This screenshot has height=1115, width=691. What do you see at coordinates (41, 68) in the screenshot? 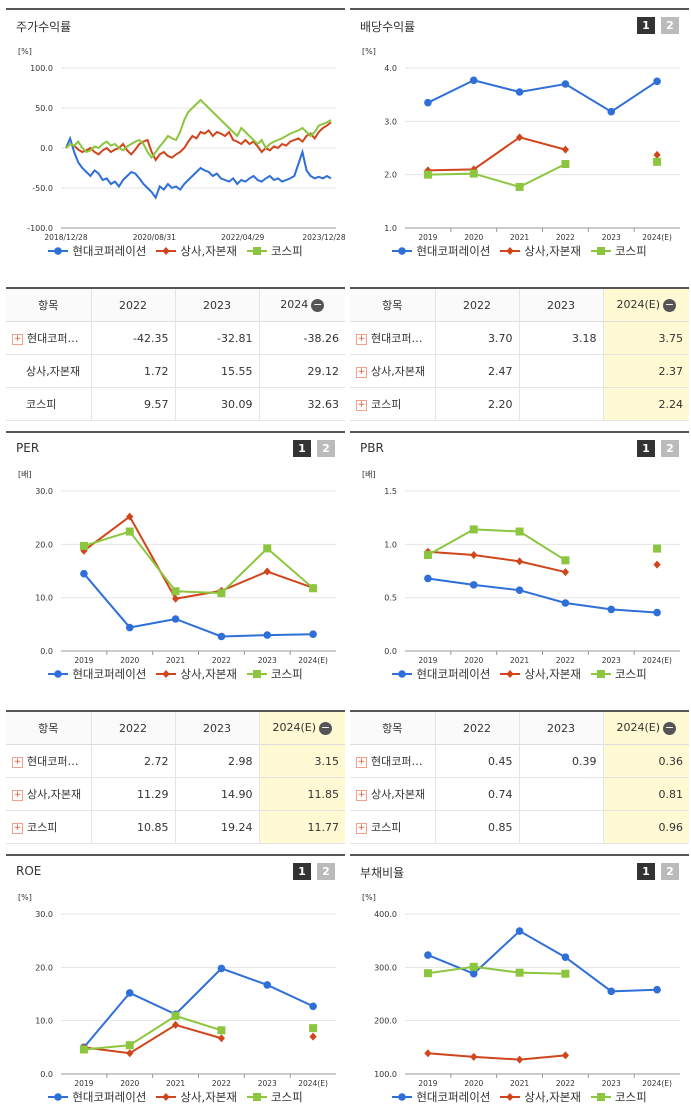
I see `y-tick-label: 100.0` at bounding box center [41, 68].